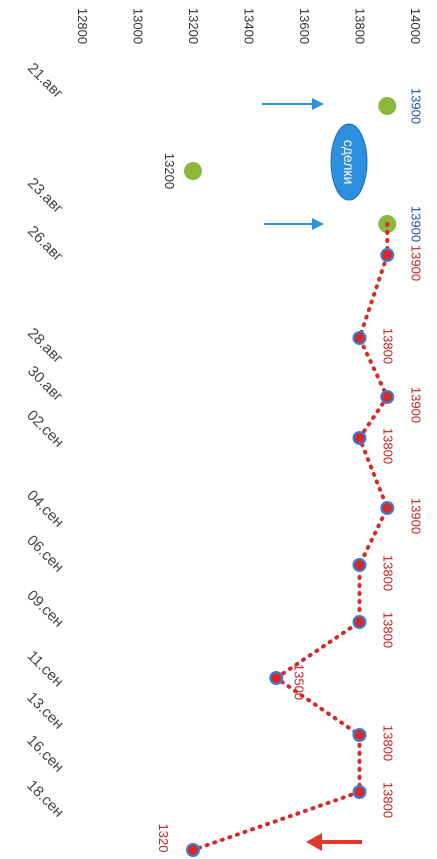 Image resolution: width=437 pixels, height=859 pixels. Describe the element at coordinates (163, 838) in the screenshot. I see `series-point-label: 1320` at that location.